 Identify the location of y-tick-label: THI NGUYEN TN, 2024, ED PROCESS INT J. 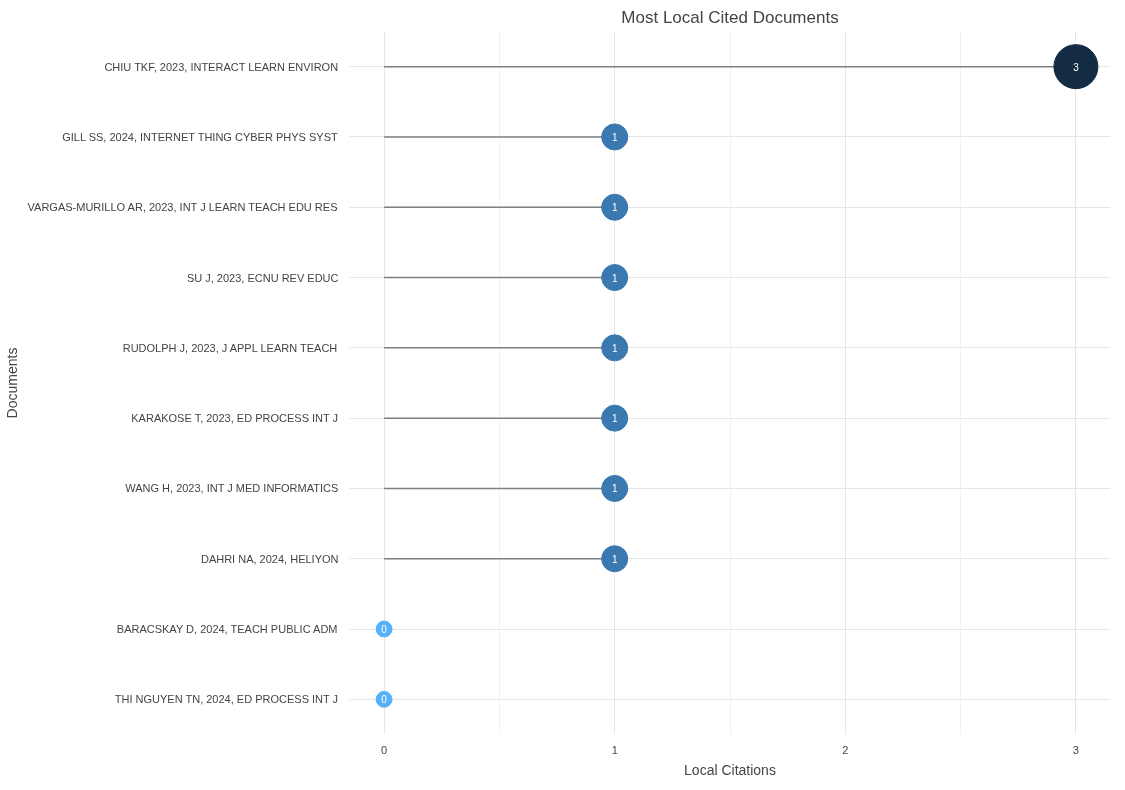
(226, 699).